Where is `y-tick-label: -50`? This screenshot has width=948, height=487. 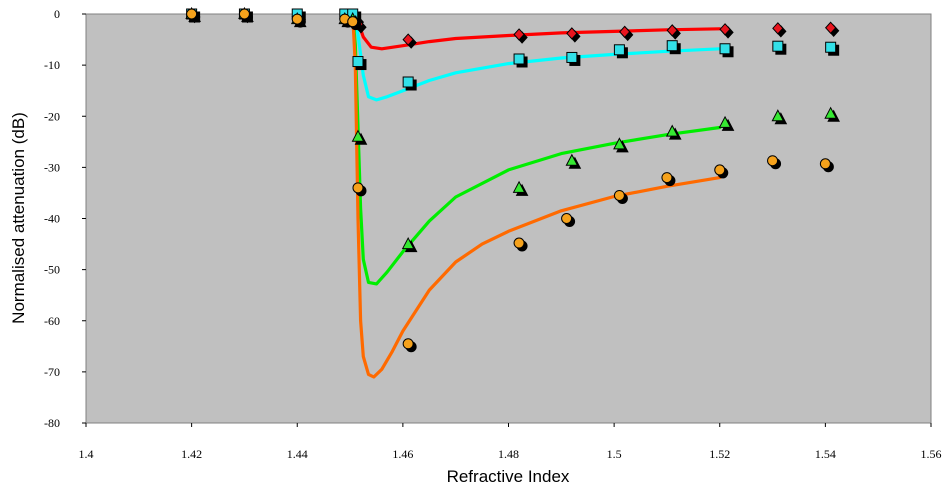
y-tick-label: -50 is located at coordinates (52, 270).